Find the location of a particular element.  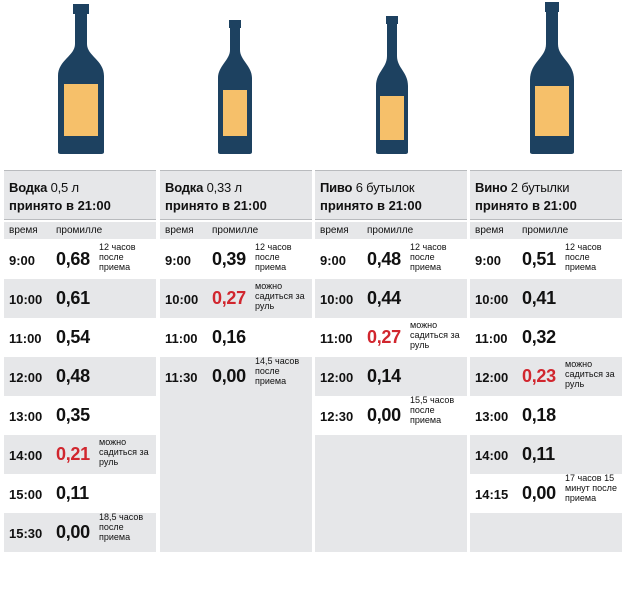

column-header: Пиво 6 бутылок принято в 21:00 is located at coordinates (391, 195).